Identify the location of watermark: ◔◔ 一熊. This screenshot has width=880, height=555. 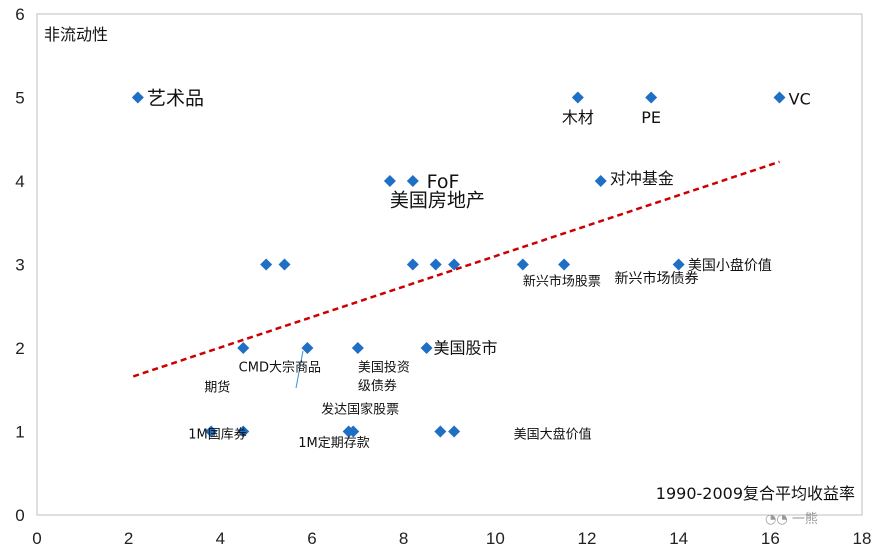
(791, 517).